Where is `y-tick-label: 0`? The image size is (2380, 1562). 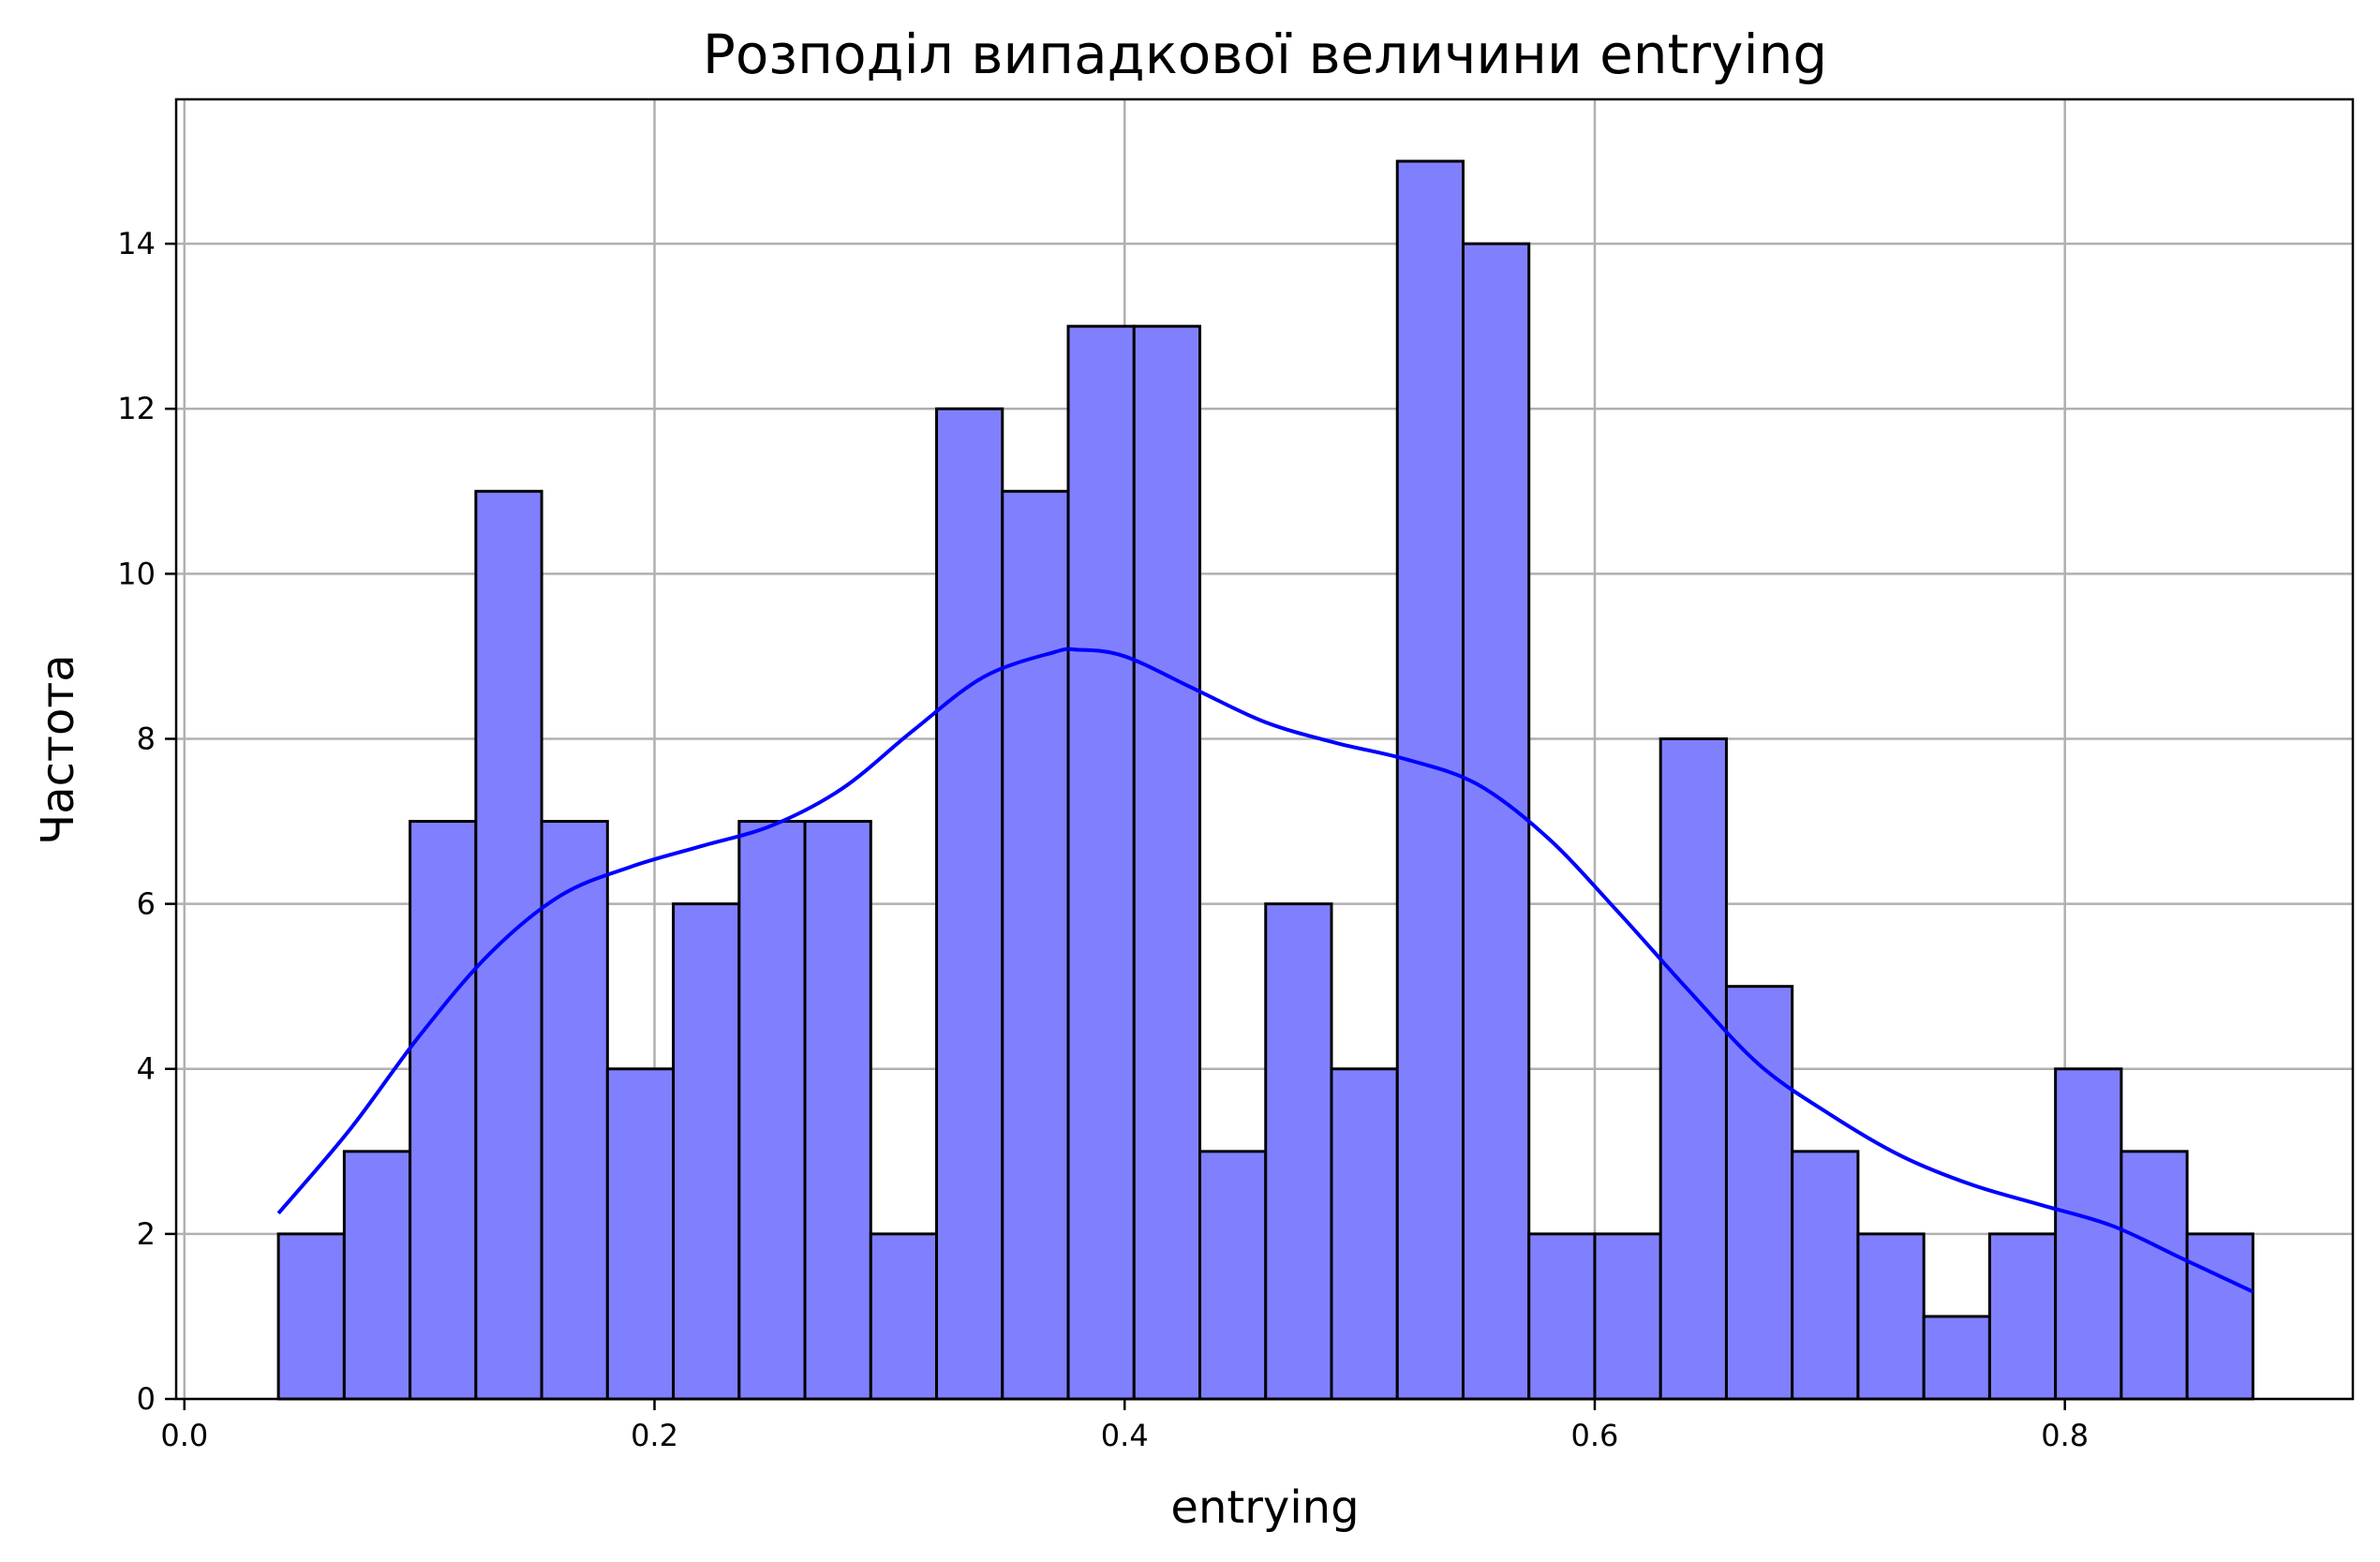 y-tick-label: 0 is located at coordinates (146, 1399).